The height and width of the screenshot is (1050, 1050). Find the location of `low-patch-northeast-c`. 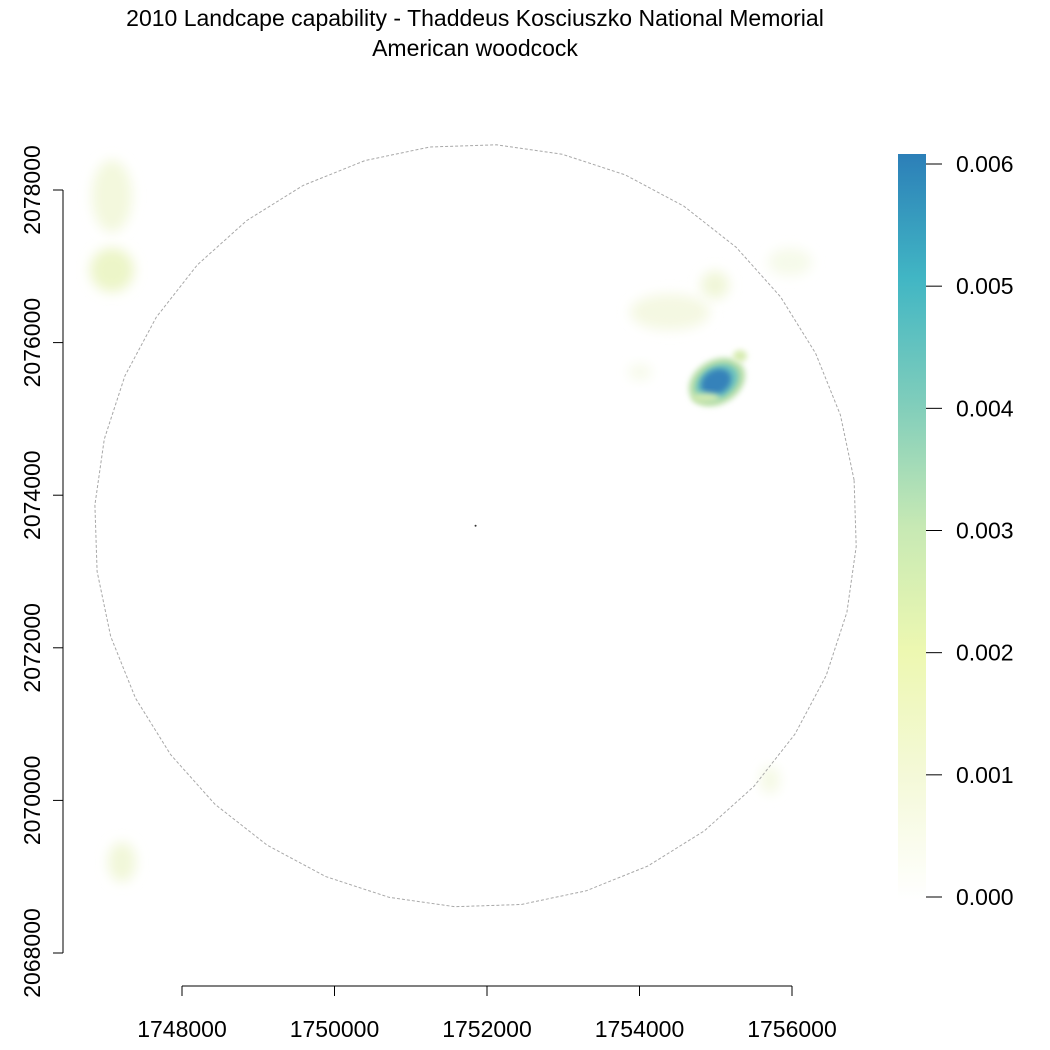

low-patch-northeast-c is located at coordinates (790, 262).